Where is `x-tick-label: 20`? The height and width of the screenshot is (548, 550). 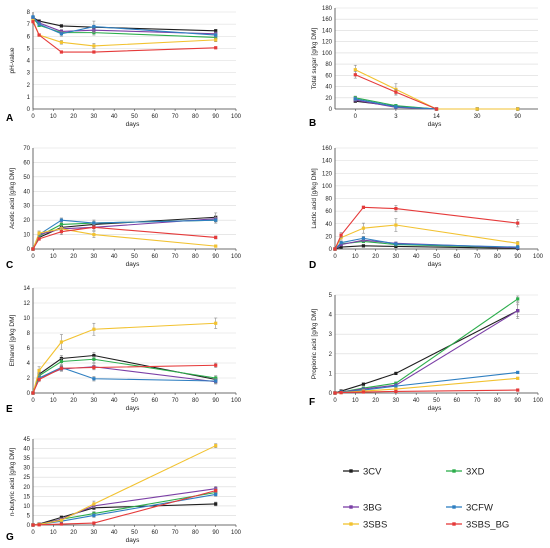
x-tick-label: 20 is located at coordinates (73, 117).